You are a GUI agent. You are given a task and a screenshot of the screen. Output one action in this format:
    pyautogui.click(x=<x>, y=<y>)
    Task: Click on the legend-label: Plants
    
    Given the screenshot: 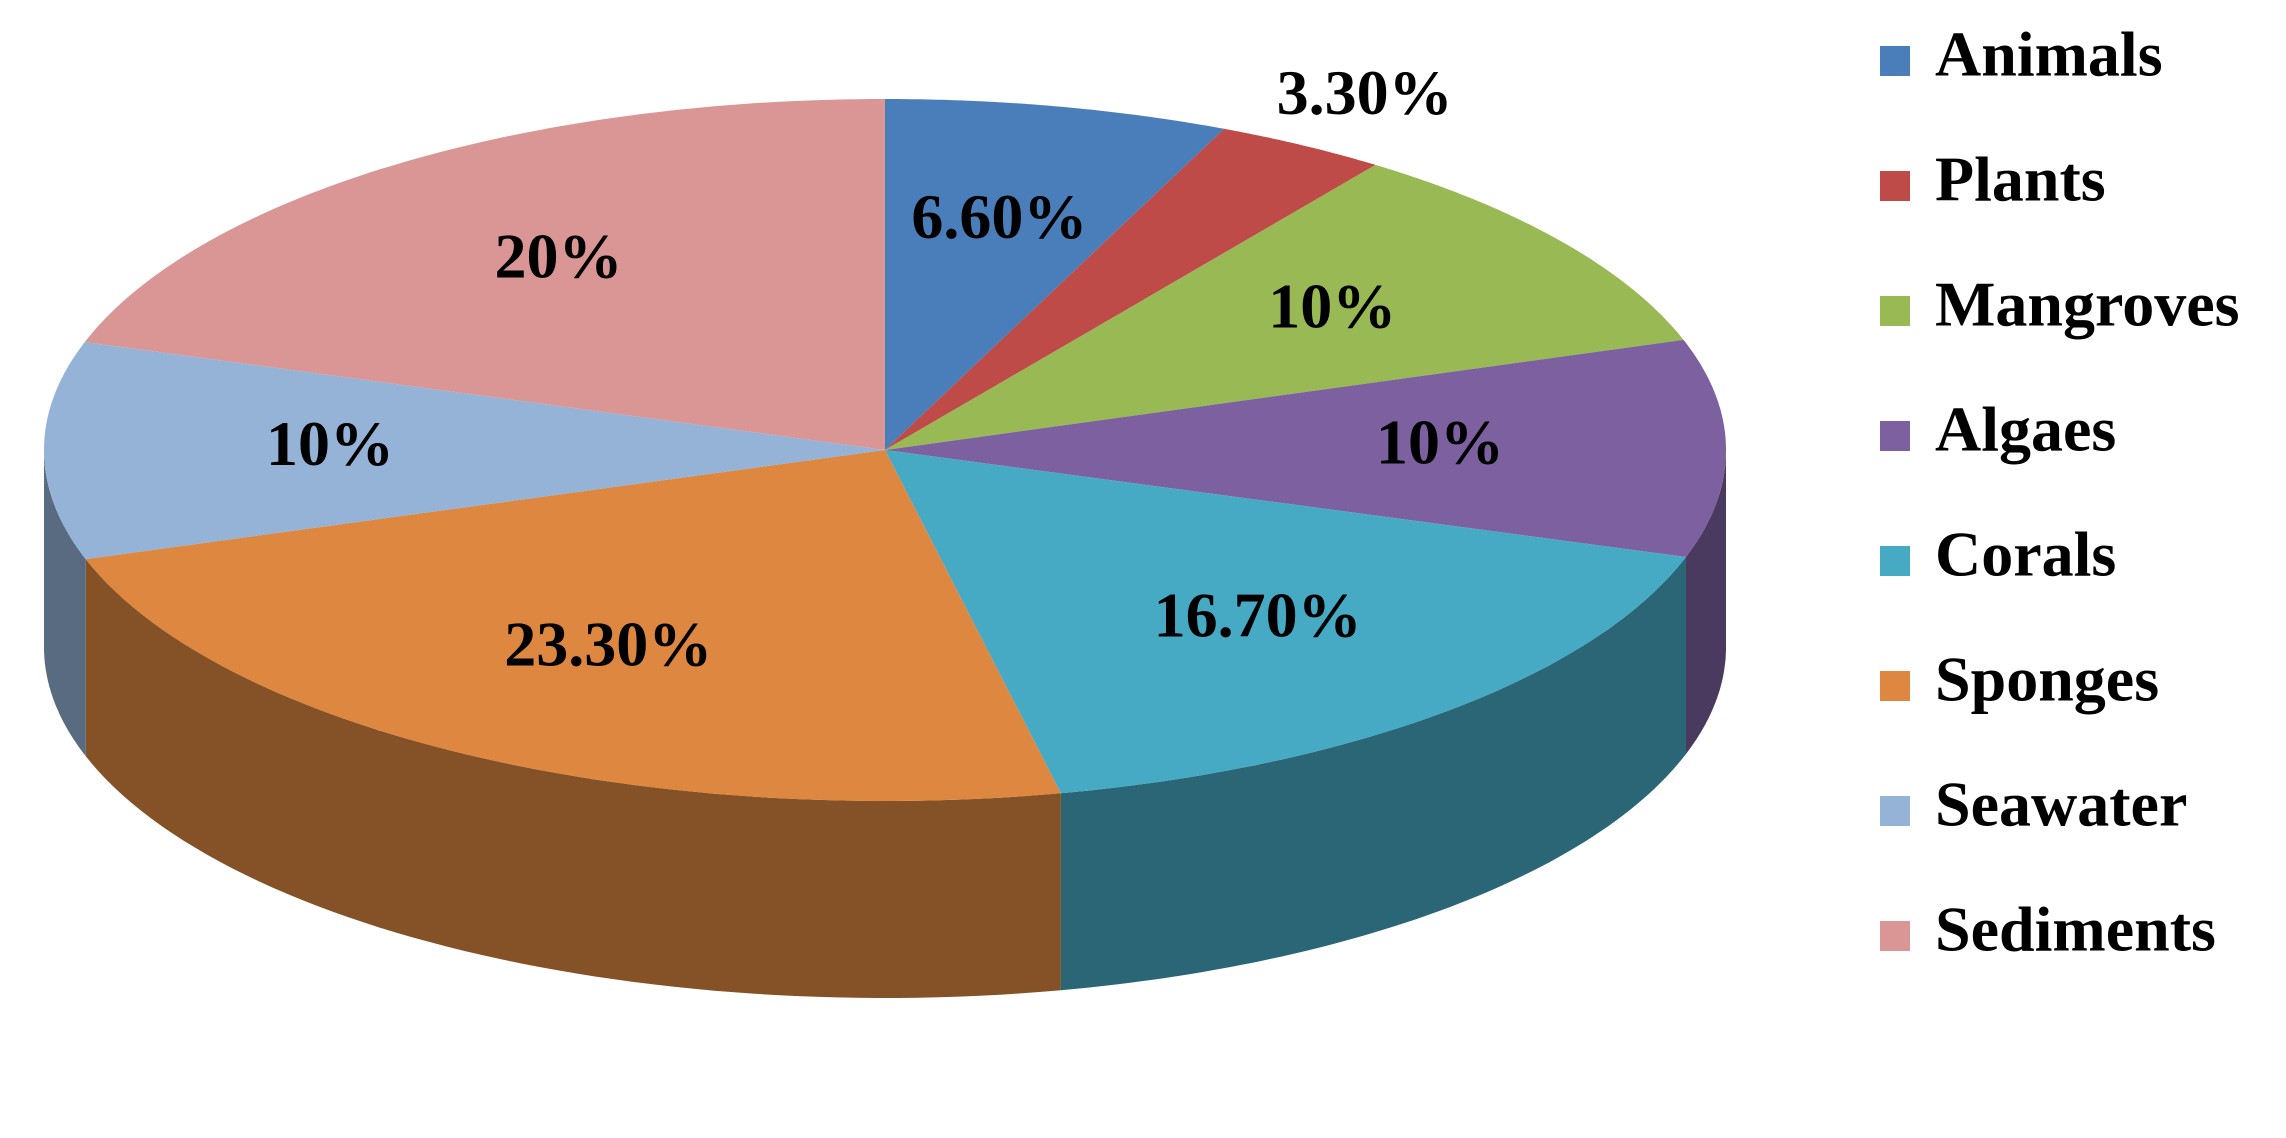 What is the action you would take?
    pyautogui.click(x=2020, y=179)
    